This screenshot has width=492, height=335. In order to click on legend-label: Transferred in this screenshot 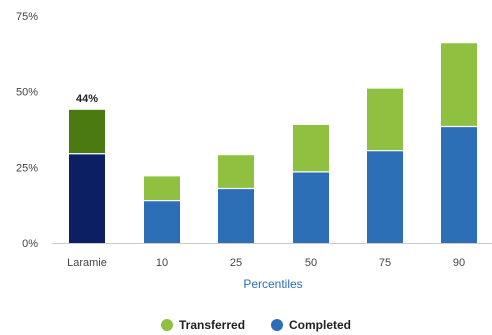, I will do `click(212, 325)`.